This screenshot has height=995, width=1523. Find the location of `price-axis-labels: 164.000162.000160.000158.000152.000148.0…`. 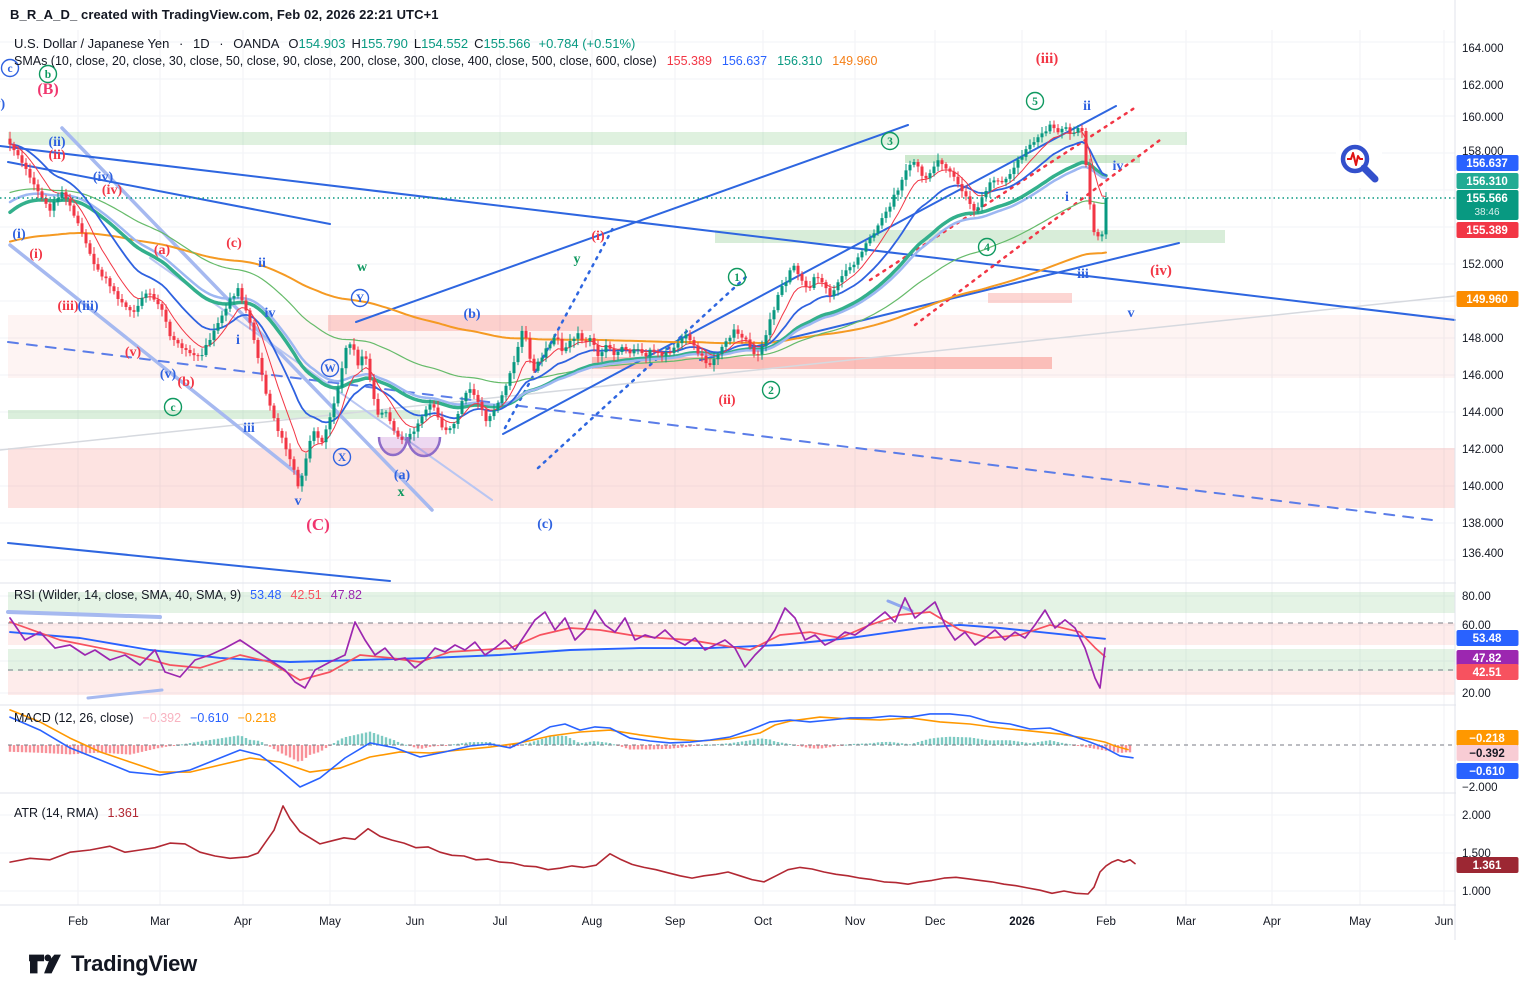

price-axis-labels: 164.000162.000160.000158.000152.000148.0… is located at coordinates (1483, 301).